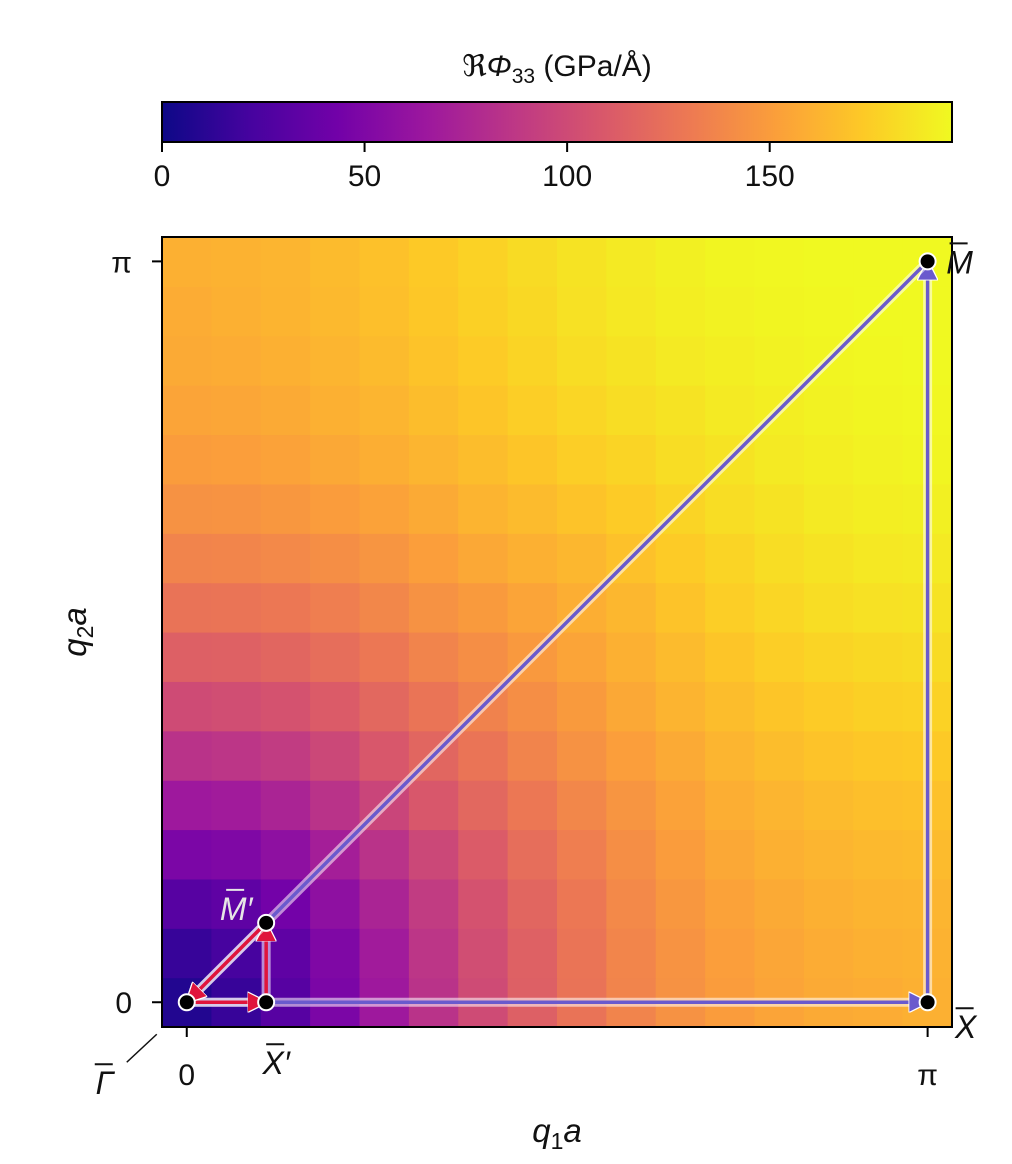  Describe the element at coordinates (121, 262) in the screenshot. I see `y-tick-label: π` at that location.